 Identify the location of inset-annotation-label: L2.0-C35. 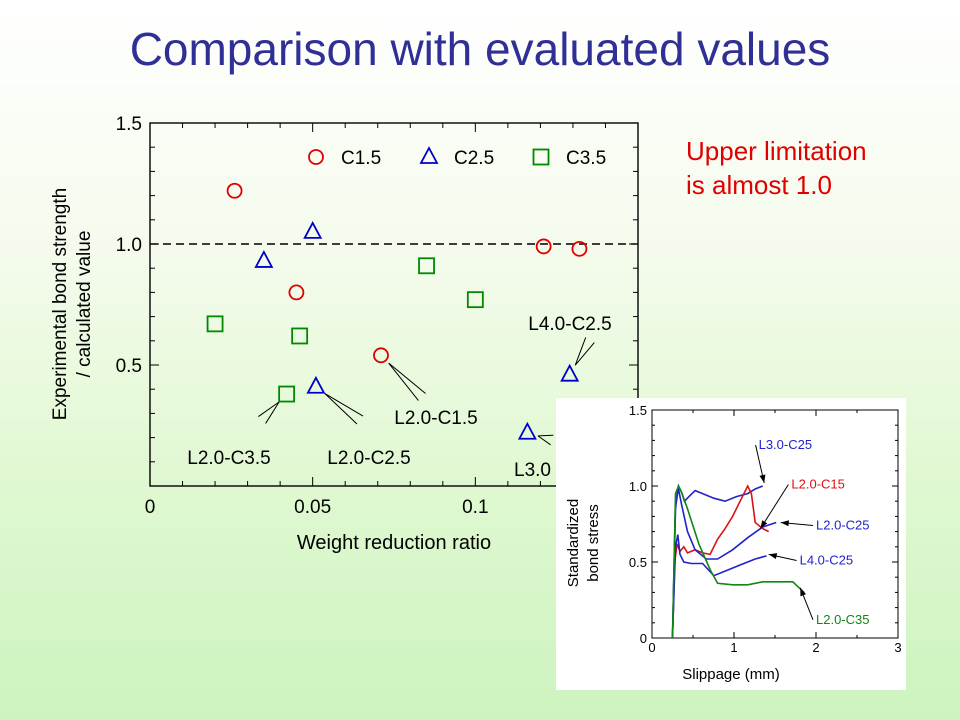
(842, 619).